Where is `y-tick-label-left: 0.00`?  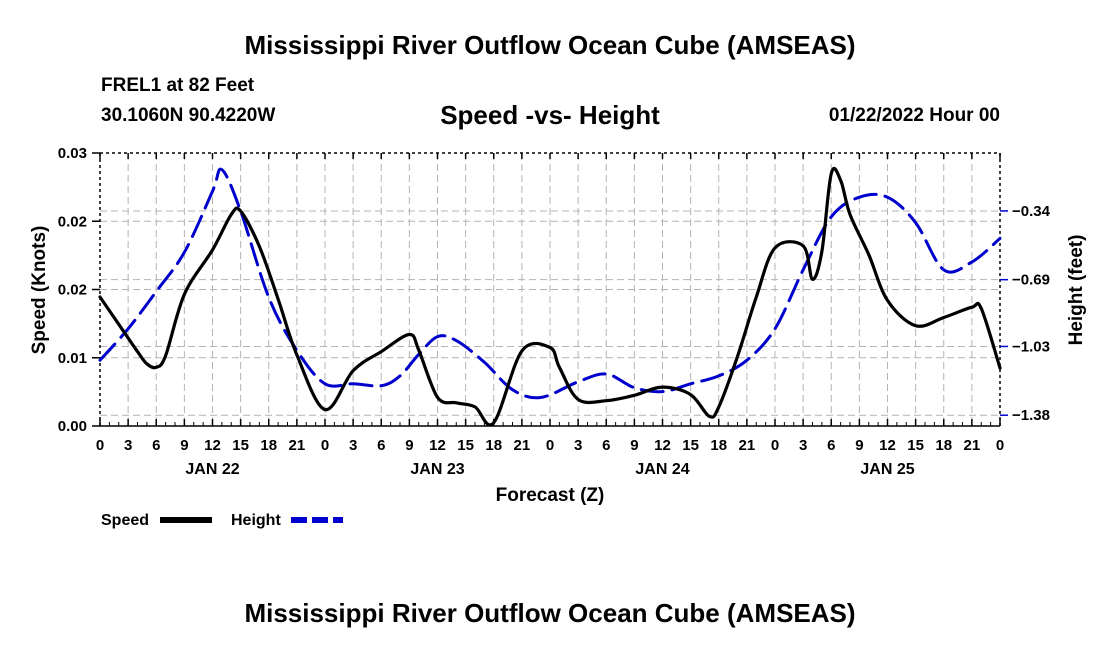 y-tick-label-left: 0.00 is located at coordinates (72, 426).